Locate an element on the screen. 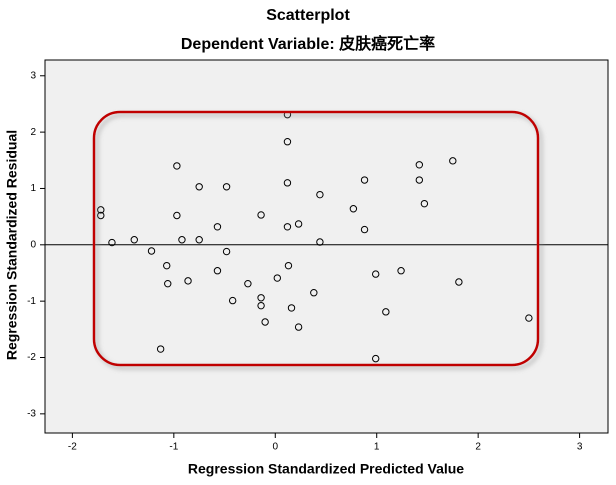 This screenshot has height=485, width=616. y-tick-label: -3 is located at coordinates (31, 413).